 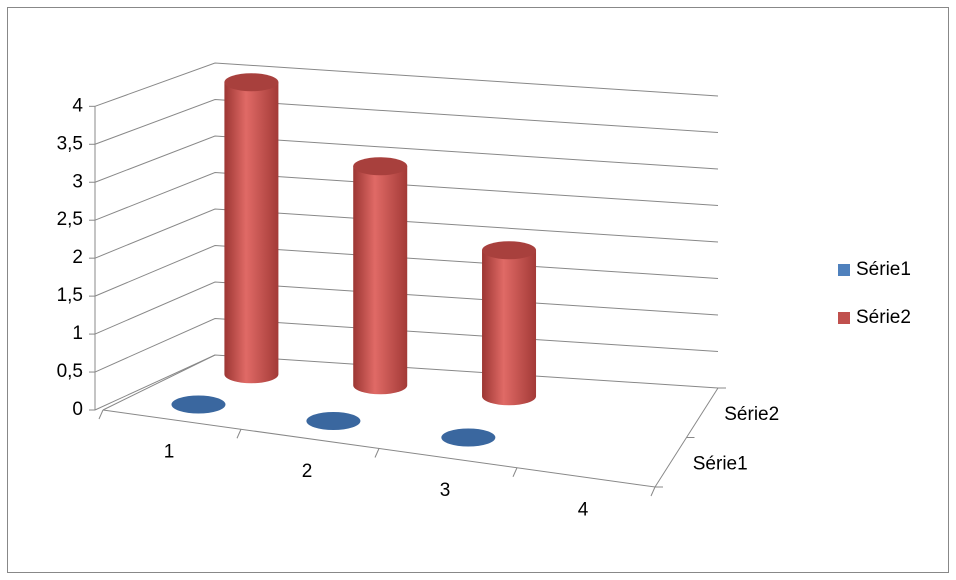 What do you see at coordinates (70, 371) in the screenshot?
I see `y-tick-label: 0,5` at bounding box center [70, 371].